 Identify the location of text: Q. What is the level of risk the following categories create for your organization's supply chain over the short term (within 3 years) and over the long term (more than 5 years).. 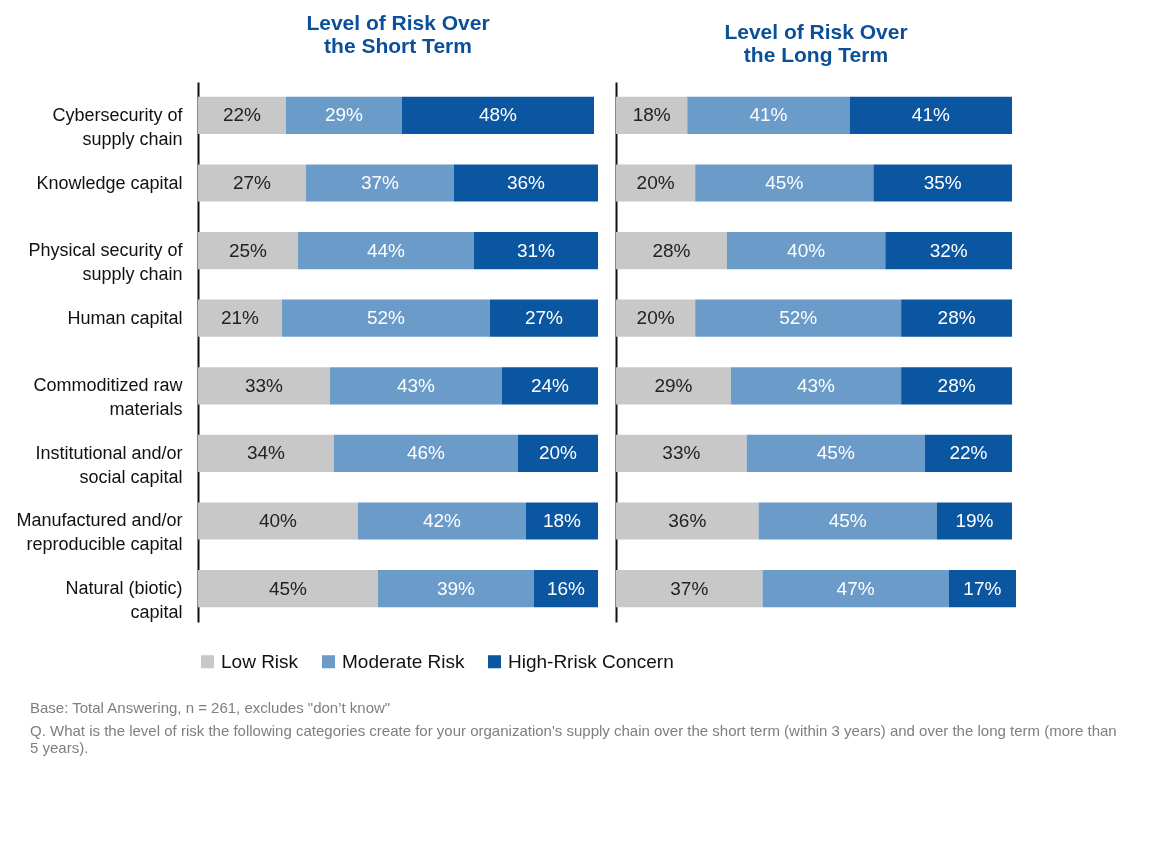
(574, 739).